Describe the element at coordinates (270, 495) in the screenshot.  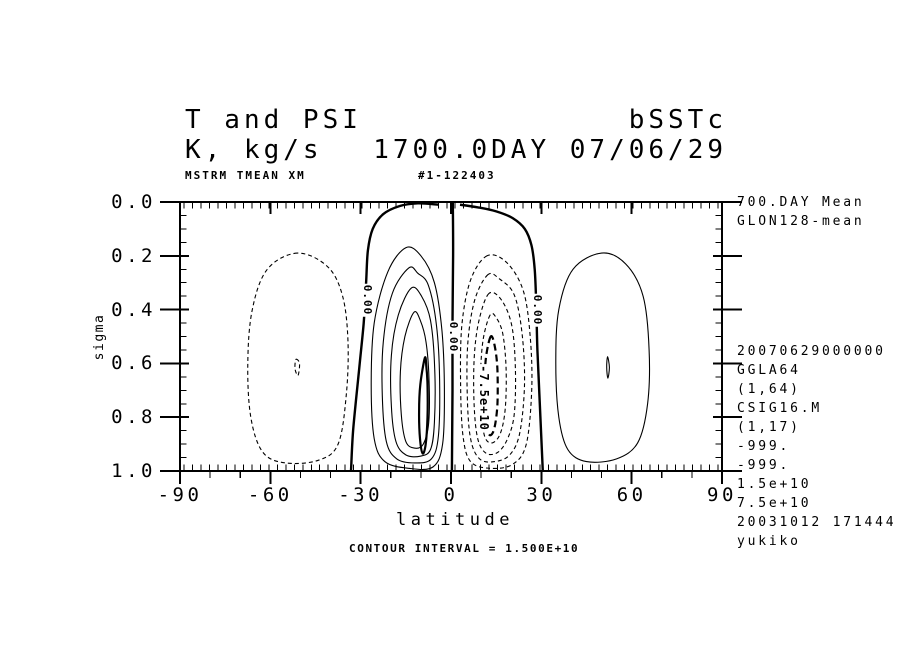
I see `x-tick-label: -60` at that location.